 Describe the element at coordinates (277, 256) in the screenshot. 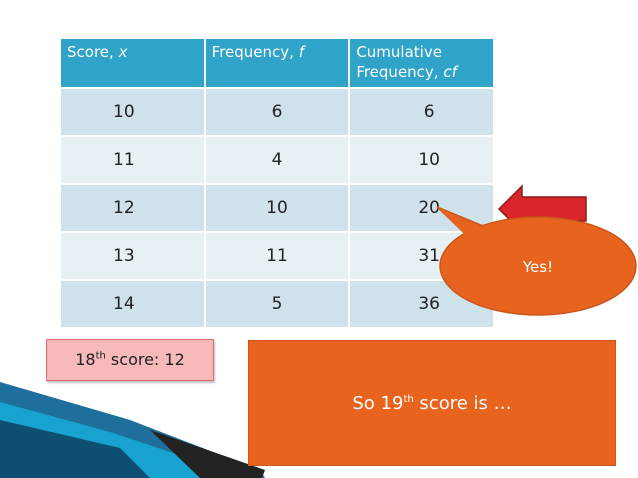

I see `cell-frequency: 11` at that location.